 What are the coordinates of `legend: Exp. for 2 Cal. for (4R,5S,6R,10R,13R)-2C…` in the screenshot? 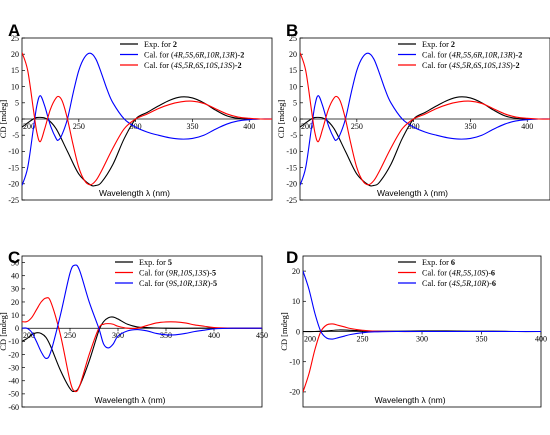 It's located at (460, 55).